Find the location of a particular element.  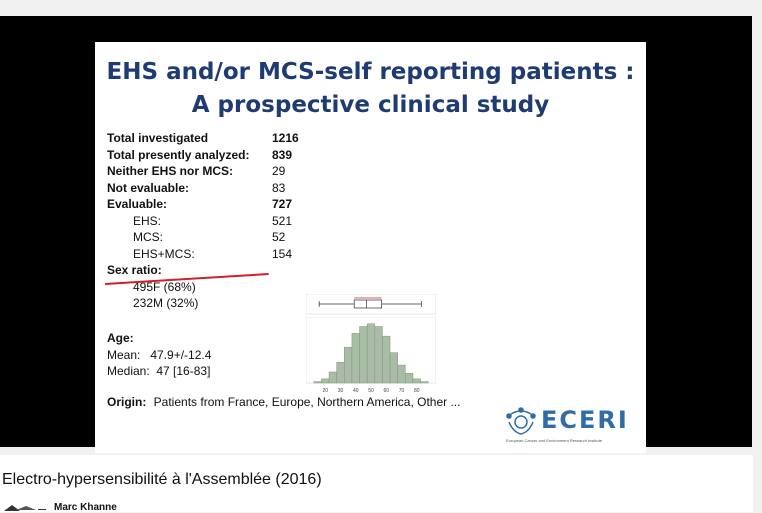

stat-value: 727 is located at coordinates (282, 204).